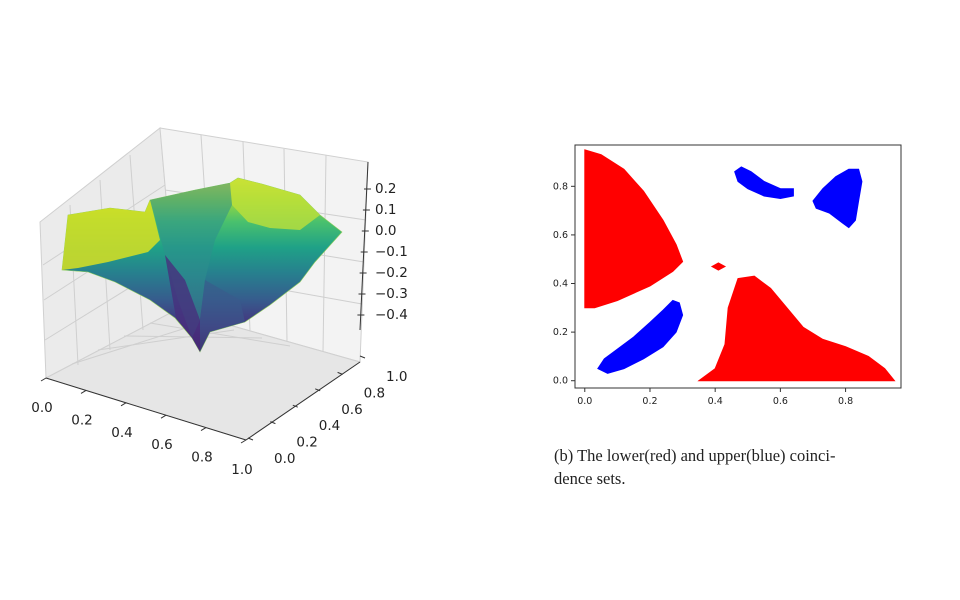  Describe the element at coordinates (385, 189) in the screenshot. I see `z-tick-label: 0.2` at that location.